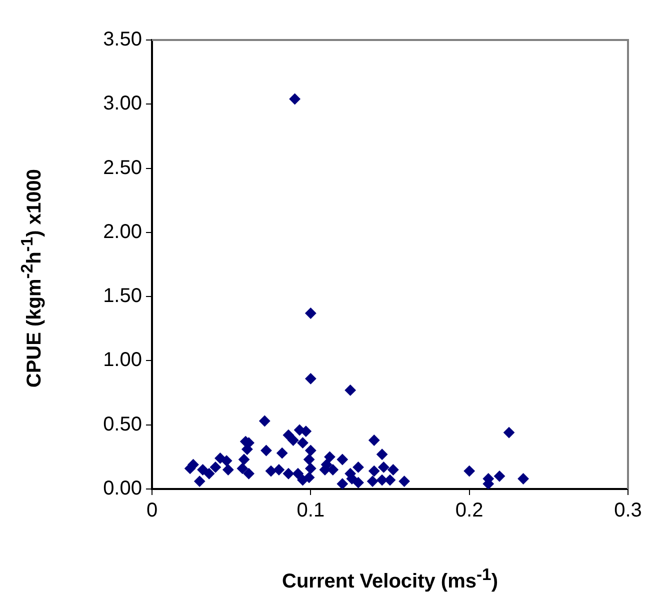 This screenshot has height=613, width=654. What do you see at coordinates (469, 511) in the screenshot?
I see `x-tick-label: 0.2` at bounding box center [469, 511].